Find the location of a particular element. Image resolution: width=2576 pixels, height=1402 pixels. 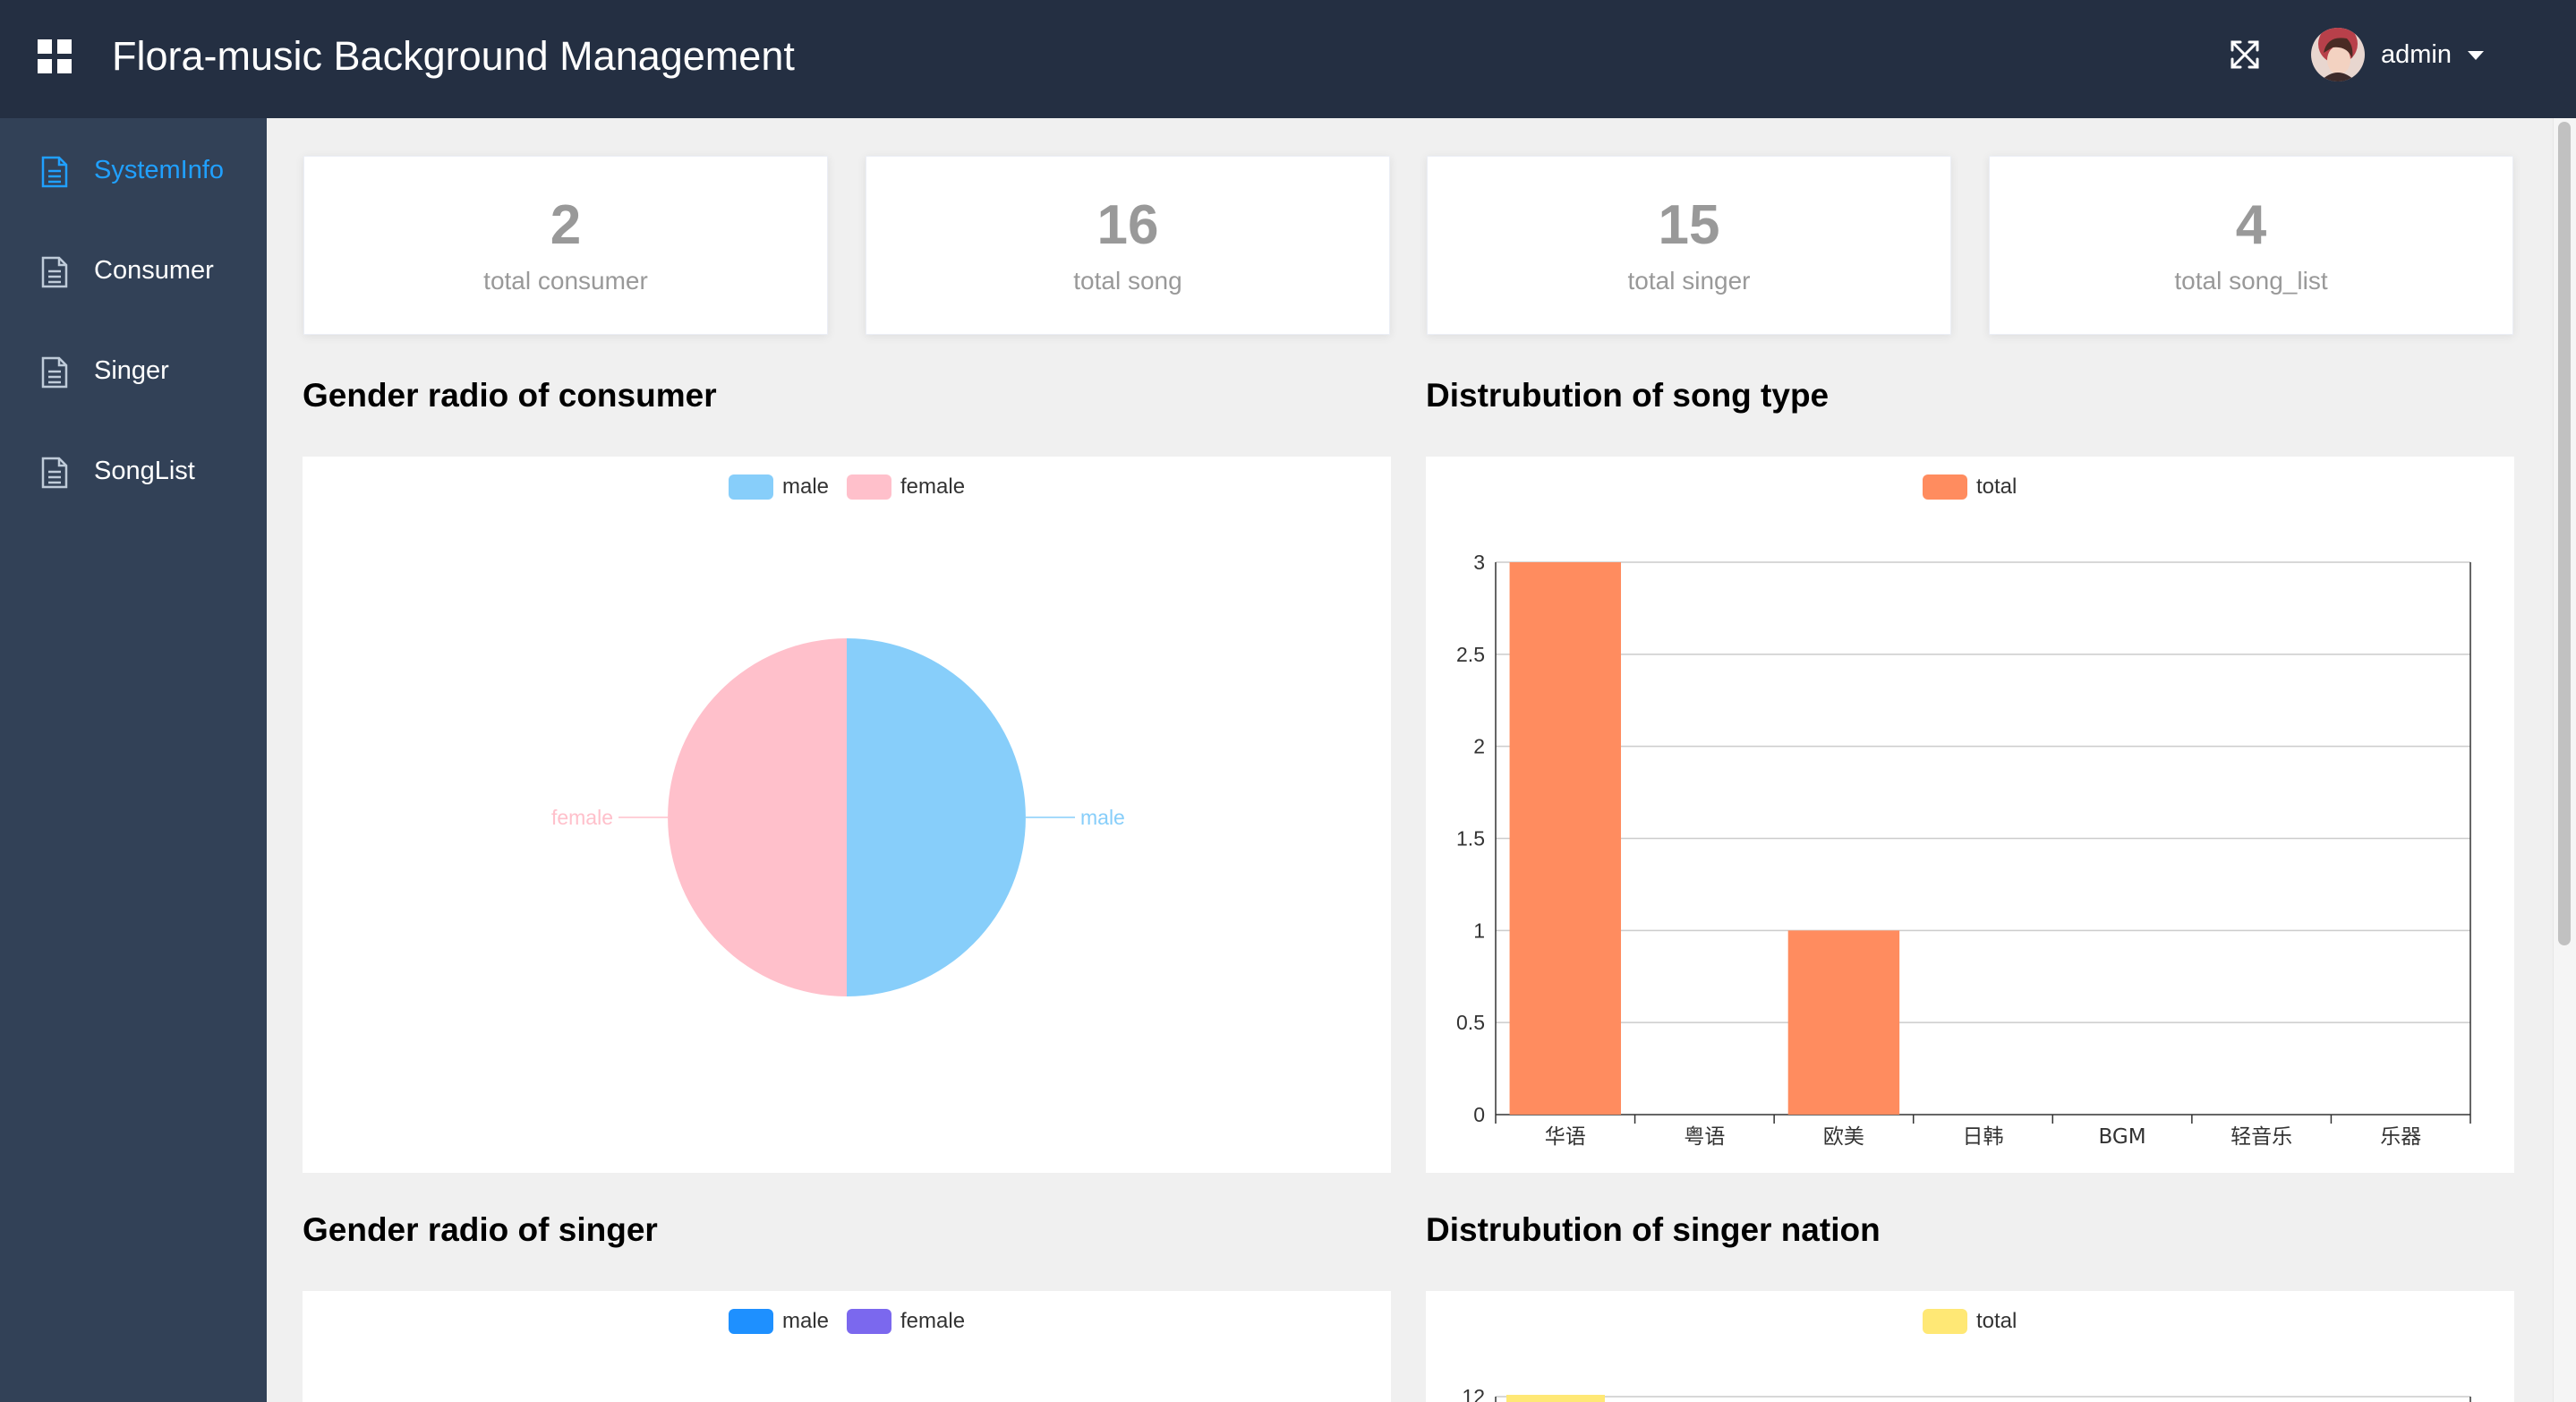

sidebar-item-systeminfo: SystemInfo is located at coordinates (133, 168).